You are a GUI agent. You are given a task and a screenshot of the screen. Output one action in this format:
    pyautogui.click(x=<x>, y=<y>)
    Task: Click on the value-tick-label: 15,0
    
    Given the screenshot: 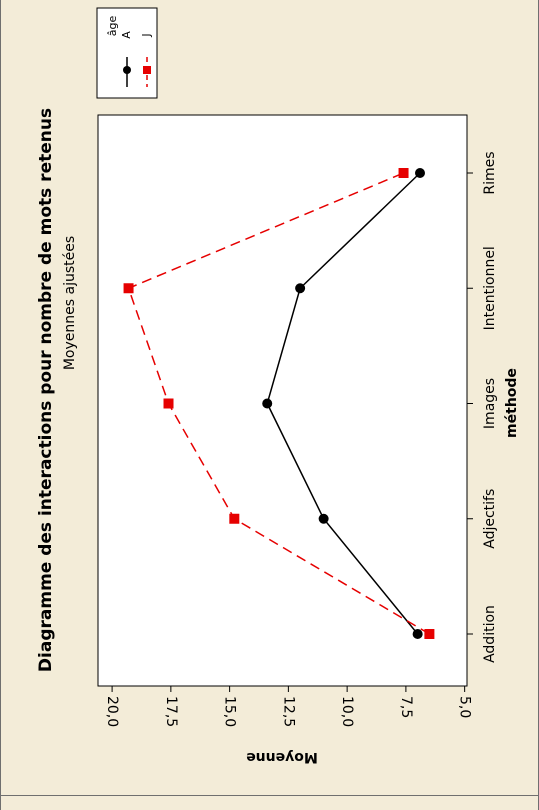 What is the action you would take?
    pyautogui.click(x=230, y=711)
    